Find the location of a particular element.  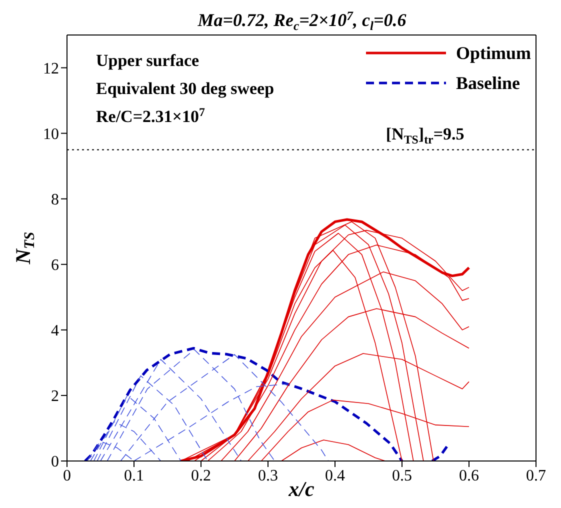

y-tick-label: 12 is located at coordinates (51, 69).